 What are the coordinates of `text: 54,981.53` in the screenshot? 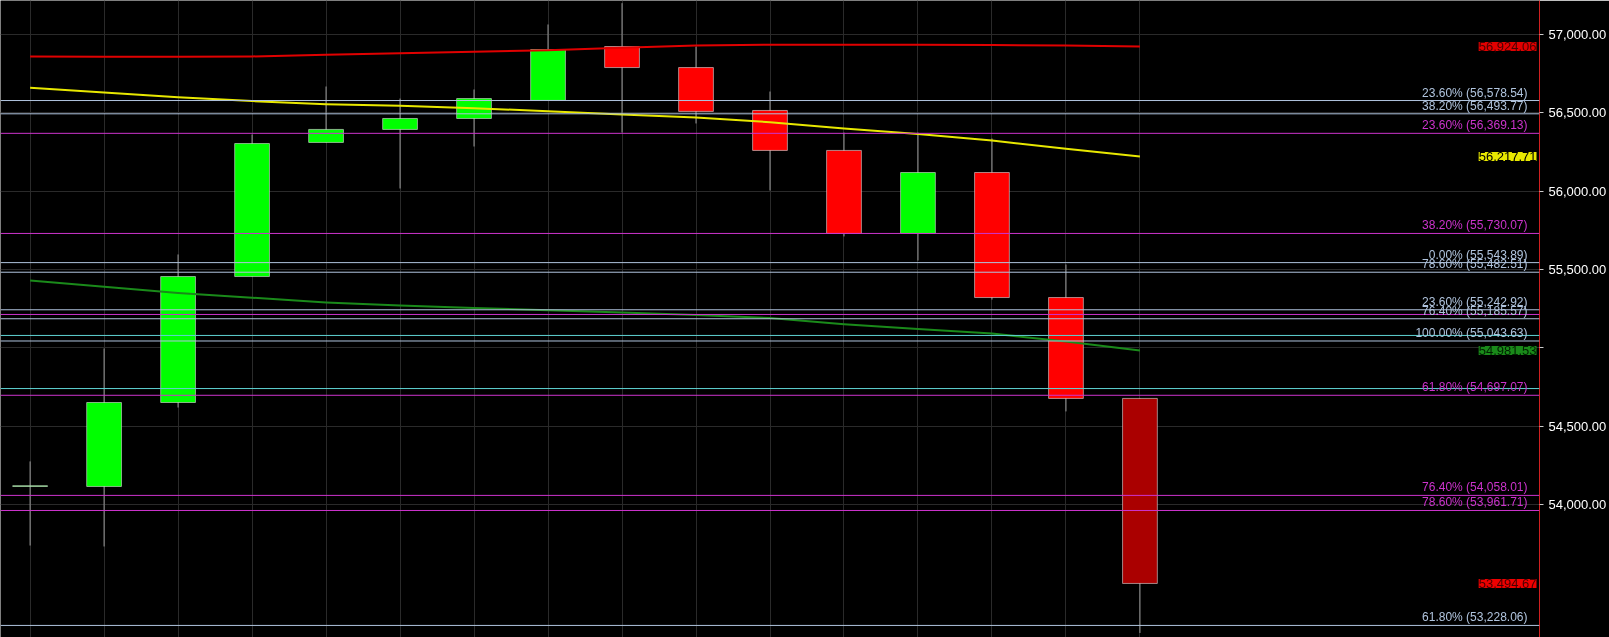 It's located at (1507, 350).